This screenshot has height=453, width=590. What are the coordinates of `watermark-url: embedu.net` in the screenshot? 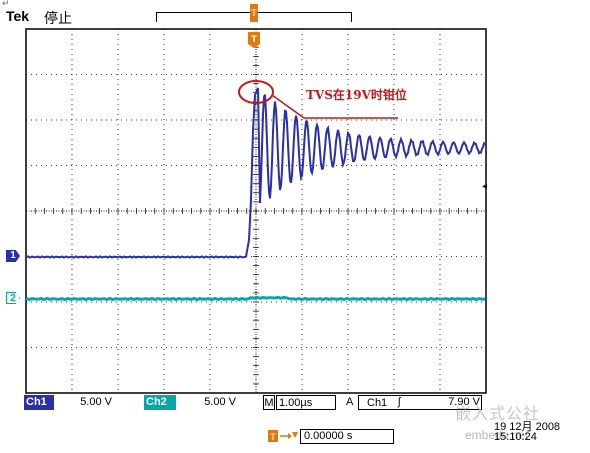 It's located at (497, 435).